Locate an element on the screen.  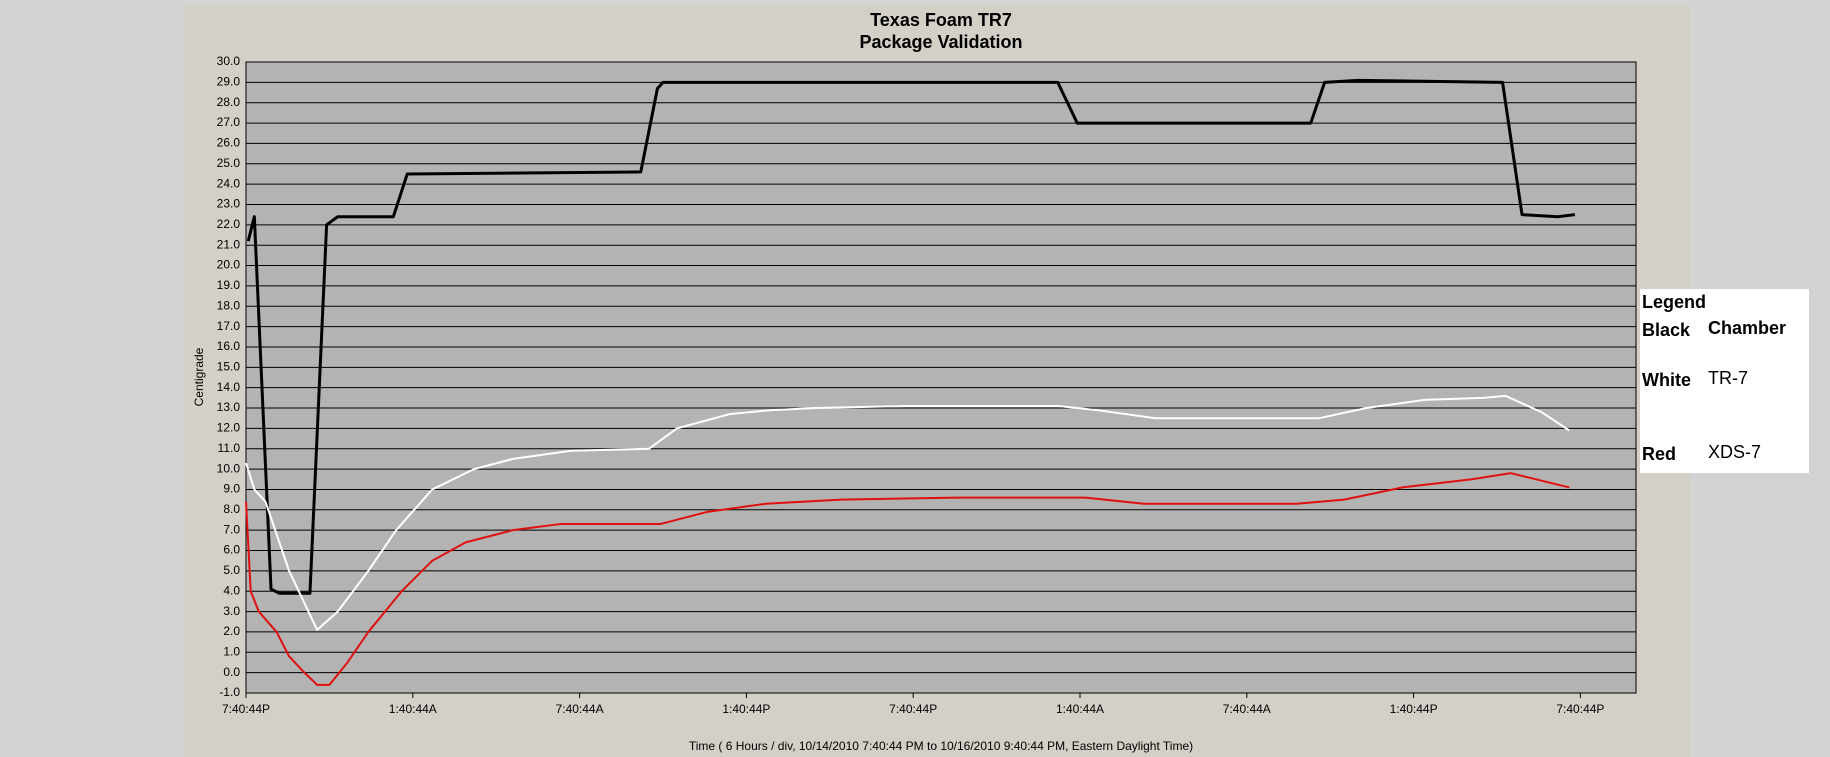
y-tick-label: 14.0 is located at coordinates (229, 387).